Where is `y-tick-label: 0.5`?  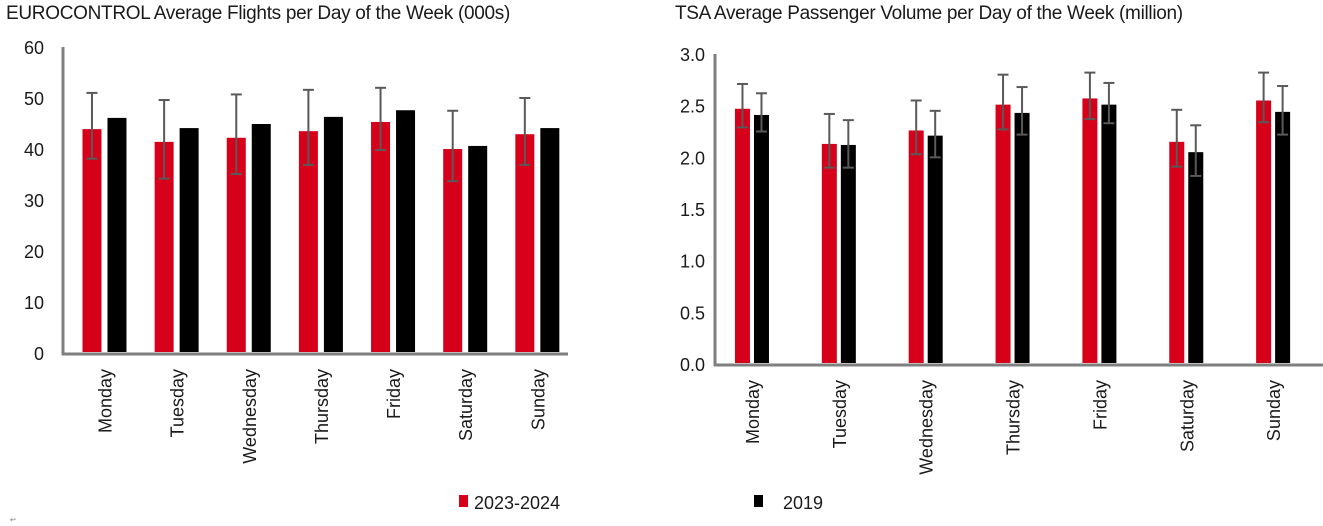 y-tick-label: 0.5 is located at coordinates (692, 313).